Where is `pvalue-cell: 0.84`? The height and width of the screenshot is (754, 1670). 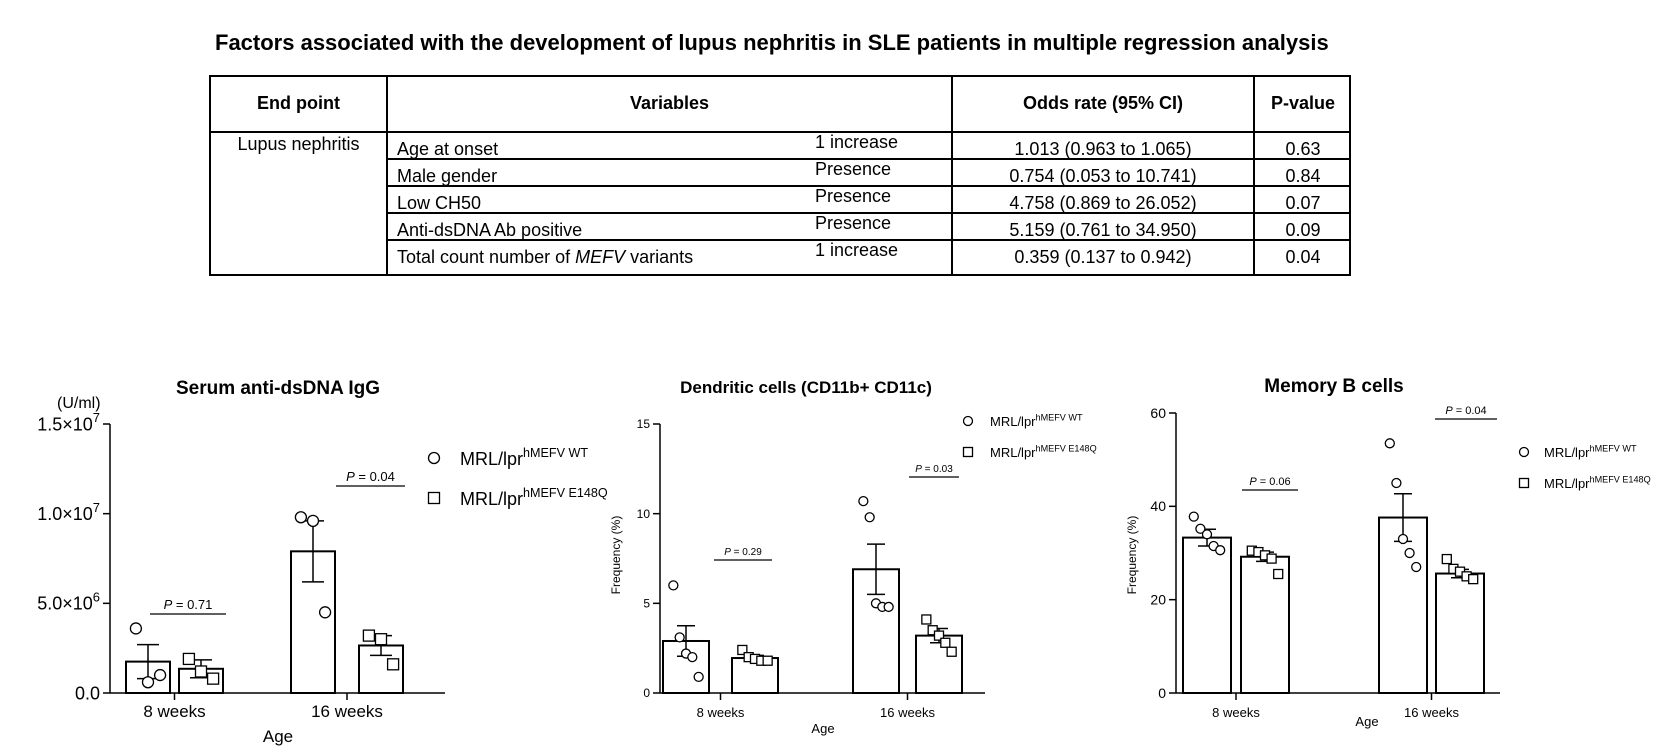
pvalue-cell: 0.84 is located at coordinates (1303, 176).